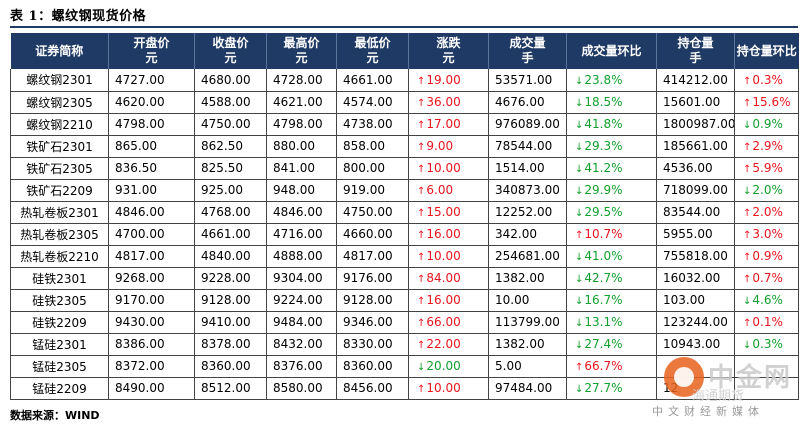 The height and width of the screenshot is (429, 808). I want to click on price-open: 8372.00, so click(151, 366).